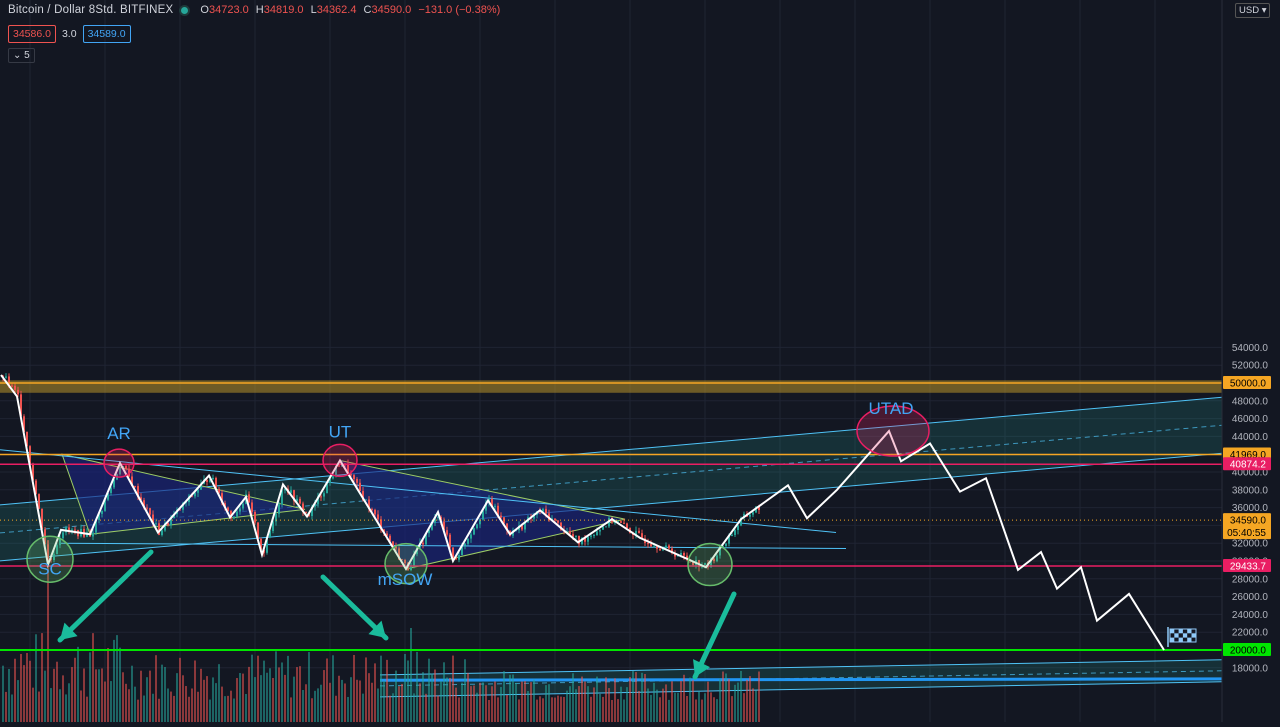  What do you see at coordinates (106, 34) in the screenshot?
I see `buy-price-button: 34589.0` at bounding box center [106, 34].